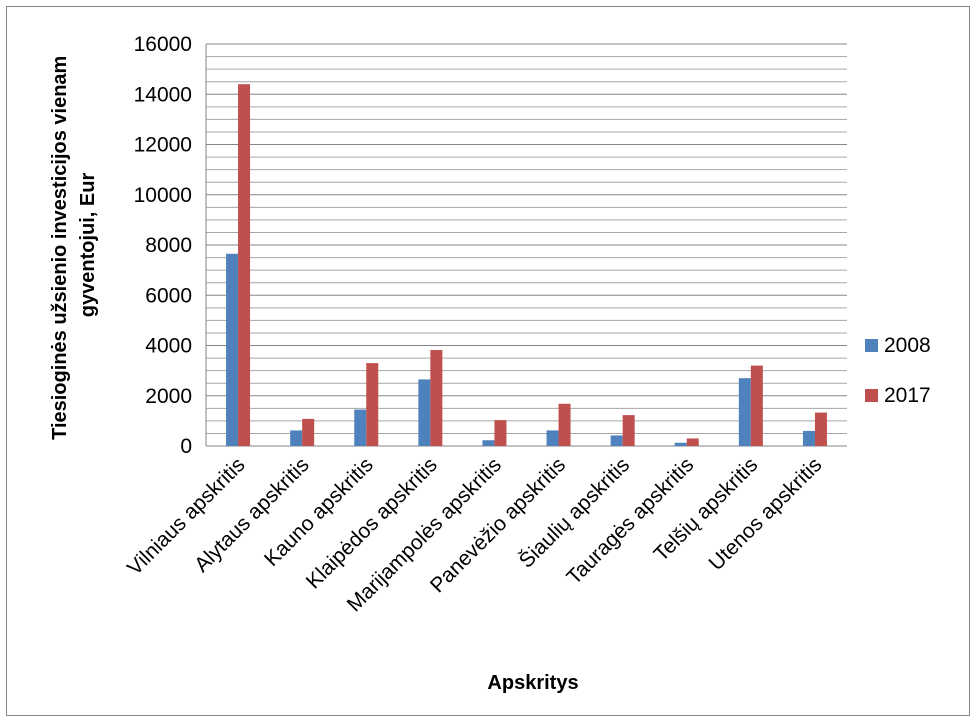  What do you see at coordinates (898, 370) in the screenshot?
I see `legend: 2008 2017` at bounding box center [898, 370].